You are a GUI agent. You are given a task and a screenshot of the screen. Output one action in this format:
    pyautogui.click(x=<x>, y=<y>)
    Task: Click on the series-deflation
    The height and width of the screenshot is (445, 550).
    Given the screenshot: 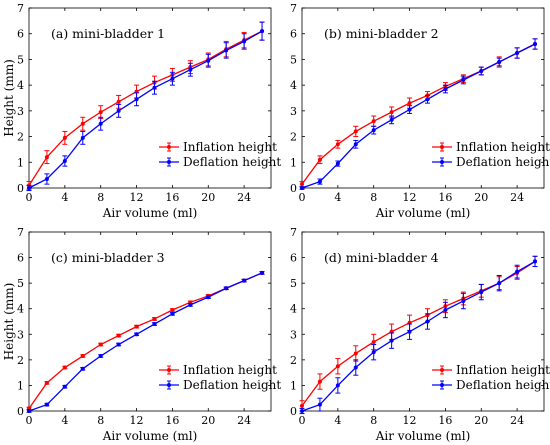 What is the action you would take?
    pyautogui.click(x=418, y=114)
    